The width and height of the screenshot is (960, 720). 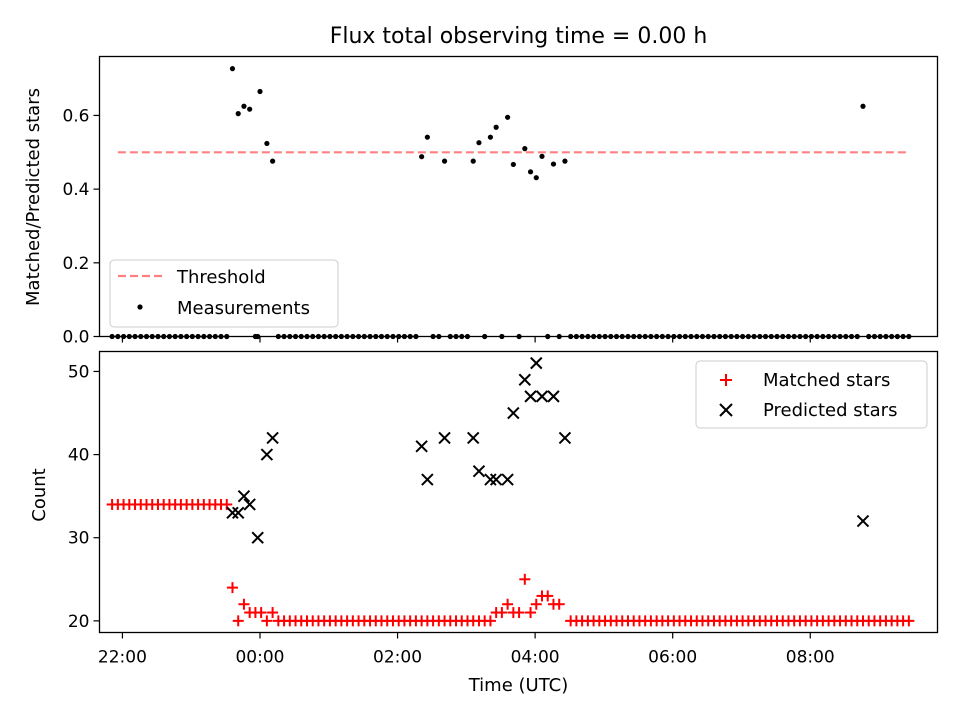 What do you see at coordinates (79, 622) in the screenshot?
I see `bottom-y-tick-label: 20` at bounding box center [79, 622].